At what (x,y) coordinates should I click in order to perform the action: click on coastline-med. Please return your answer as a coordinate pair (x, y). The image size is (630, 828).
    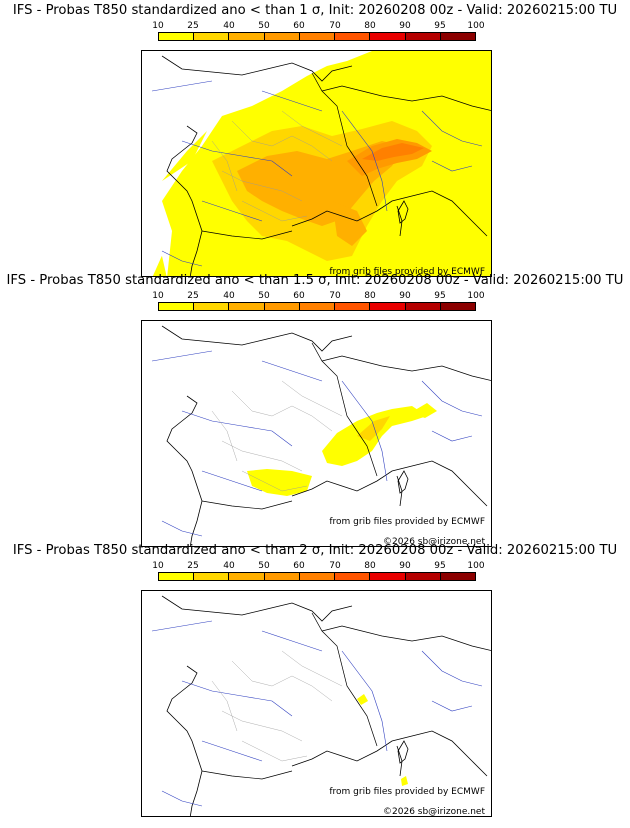
    Looking at the image, I should click on (389, 753).